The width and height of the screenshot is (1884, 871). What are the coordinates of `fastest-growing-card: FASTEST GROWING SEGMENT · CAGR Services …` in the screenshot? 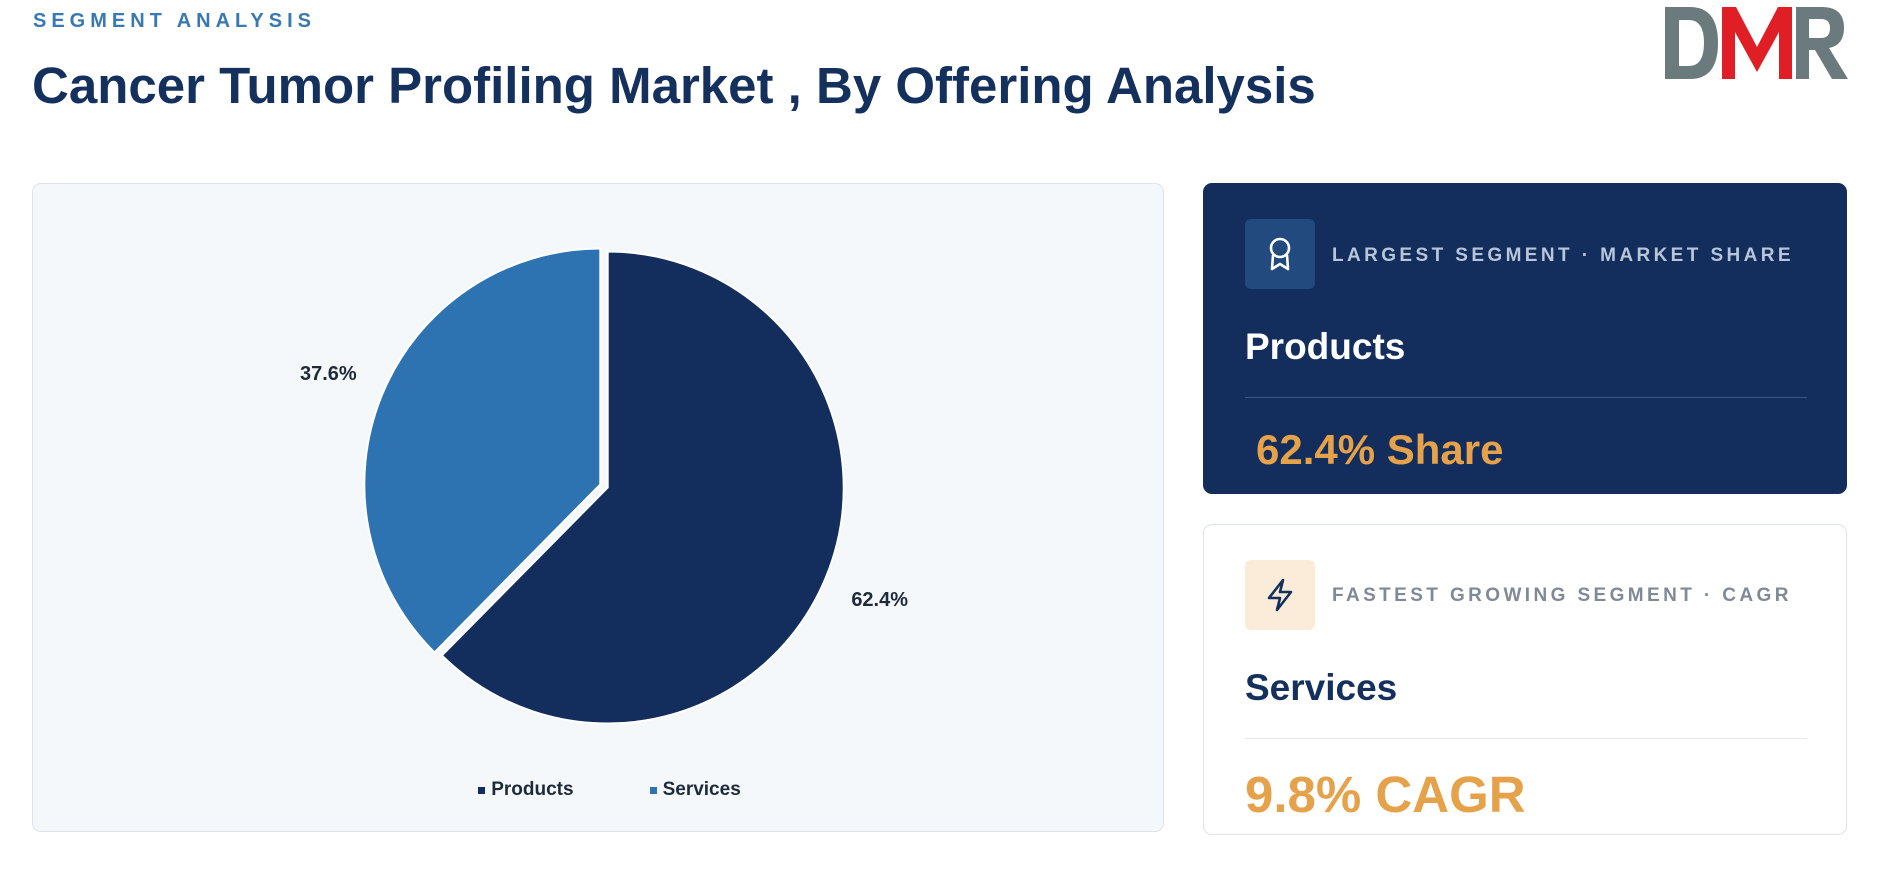 It's located at (1525, 679).